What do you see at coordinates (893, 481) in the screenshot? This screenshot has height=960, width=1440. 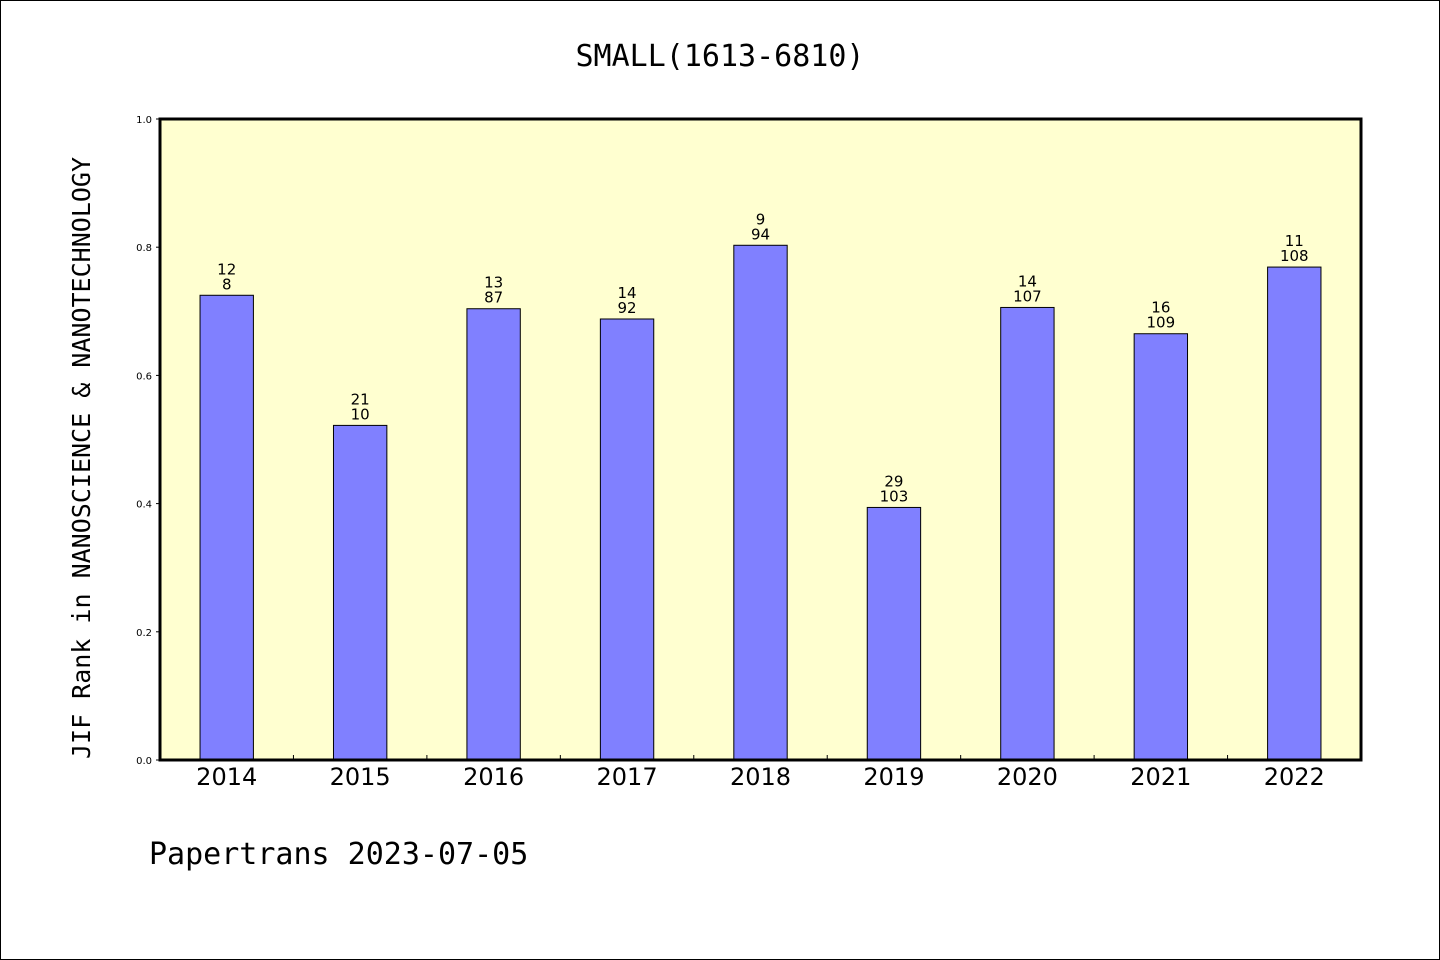 I see `data-label-rank: 29` at bounding box center [893, 481].